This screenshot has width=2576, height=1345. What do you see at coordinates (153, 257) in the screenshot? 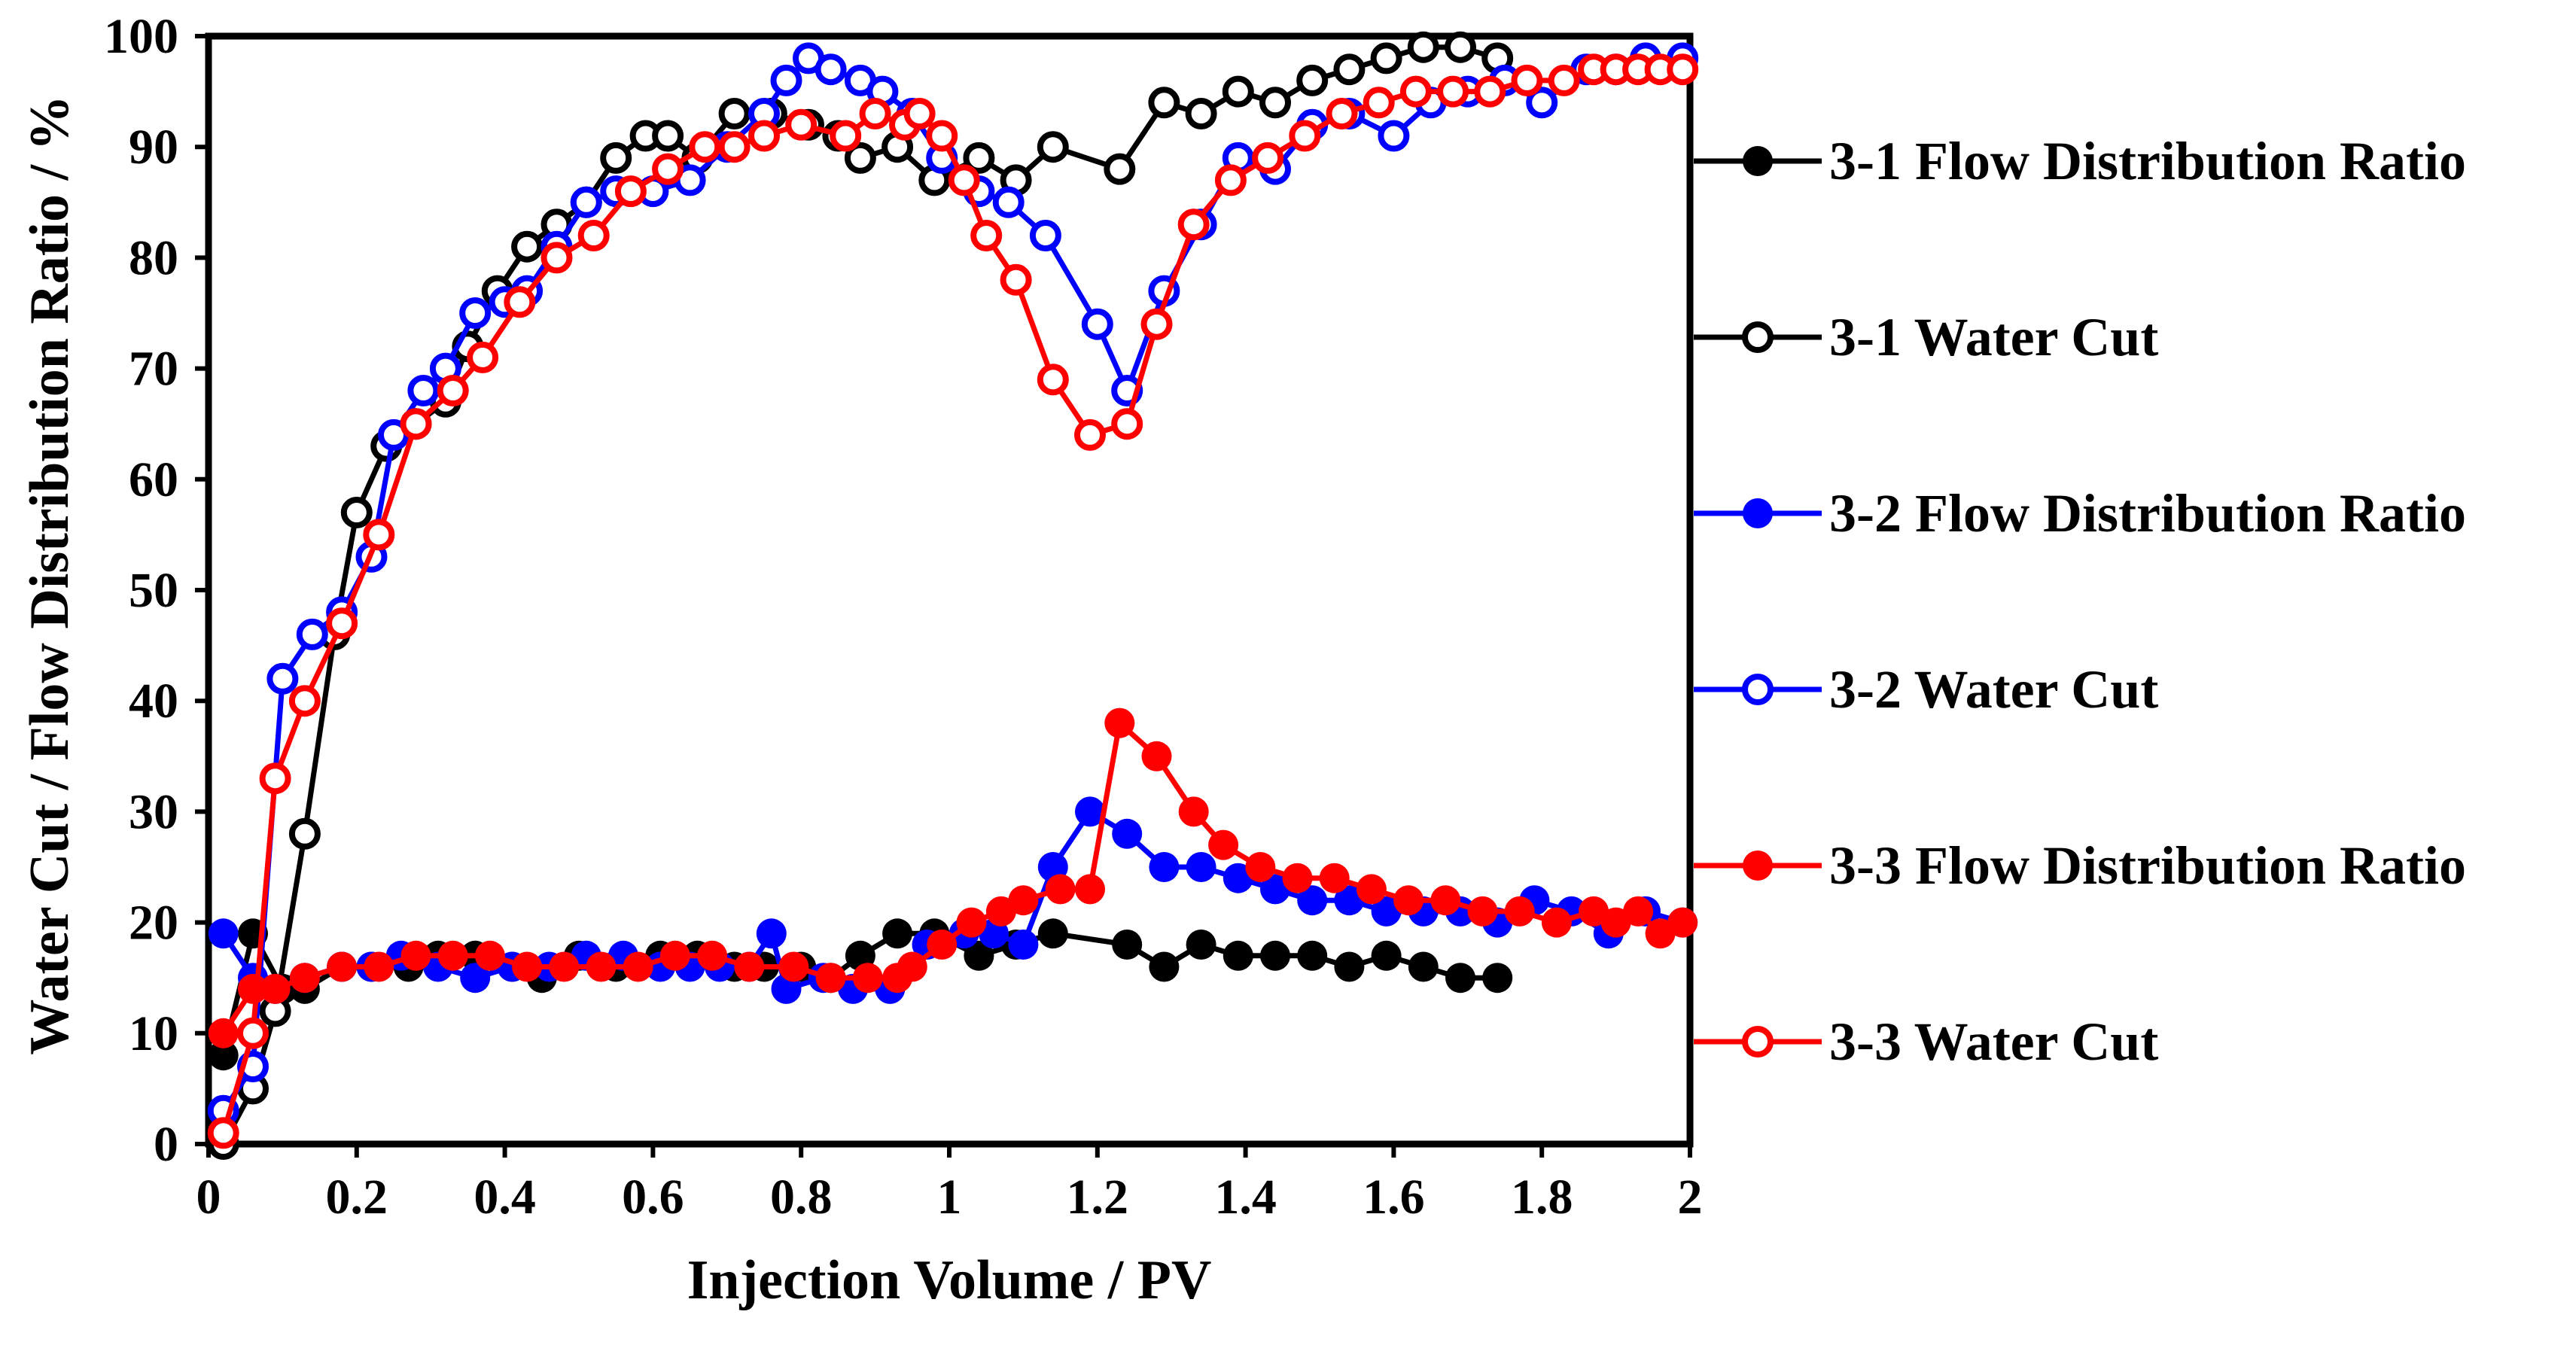
I see `y-tick-label: 80` at bounding box center [153, 257].